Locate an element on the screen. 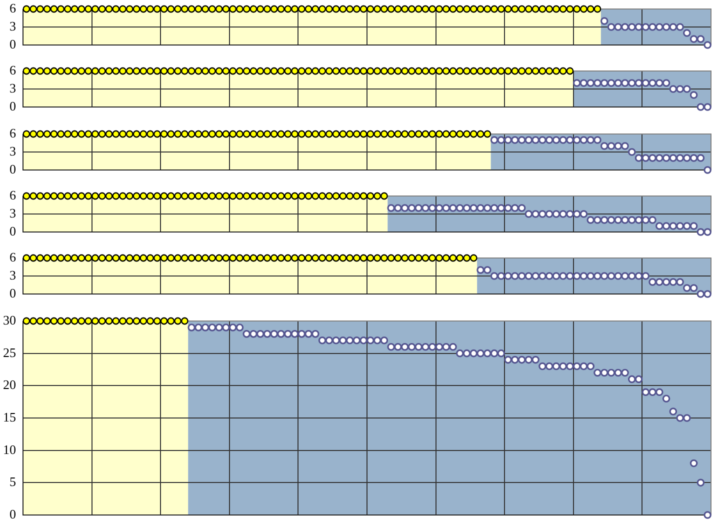 The image size is (715, 522). y-tick-label: 3 is located at coordinates (13, 212).